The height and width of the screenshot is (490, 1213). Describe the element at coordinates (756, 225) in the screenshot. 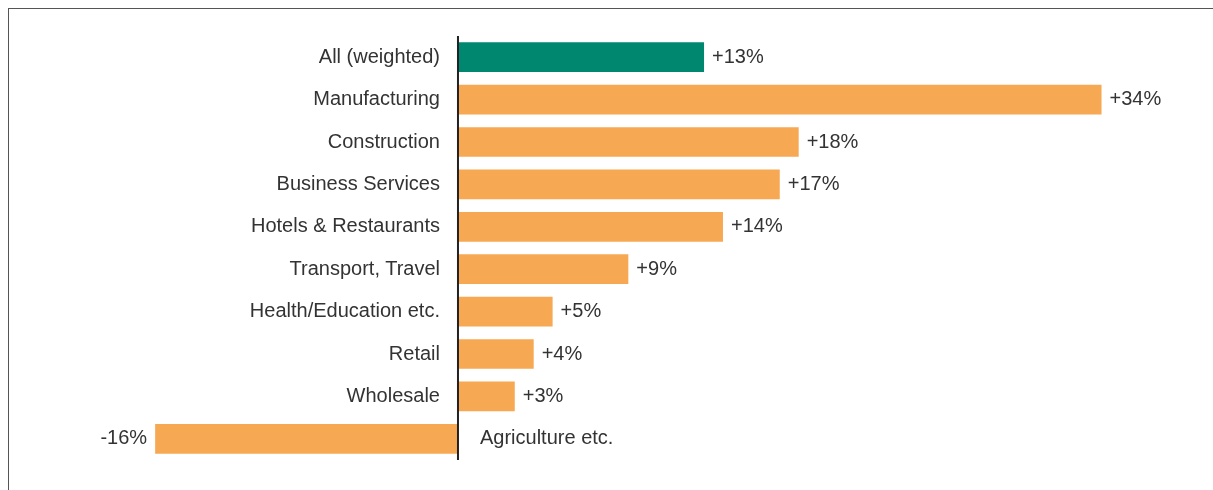

I see `data-label: +14%` at that location.